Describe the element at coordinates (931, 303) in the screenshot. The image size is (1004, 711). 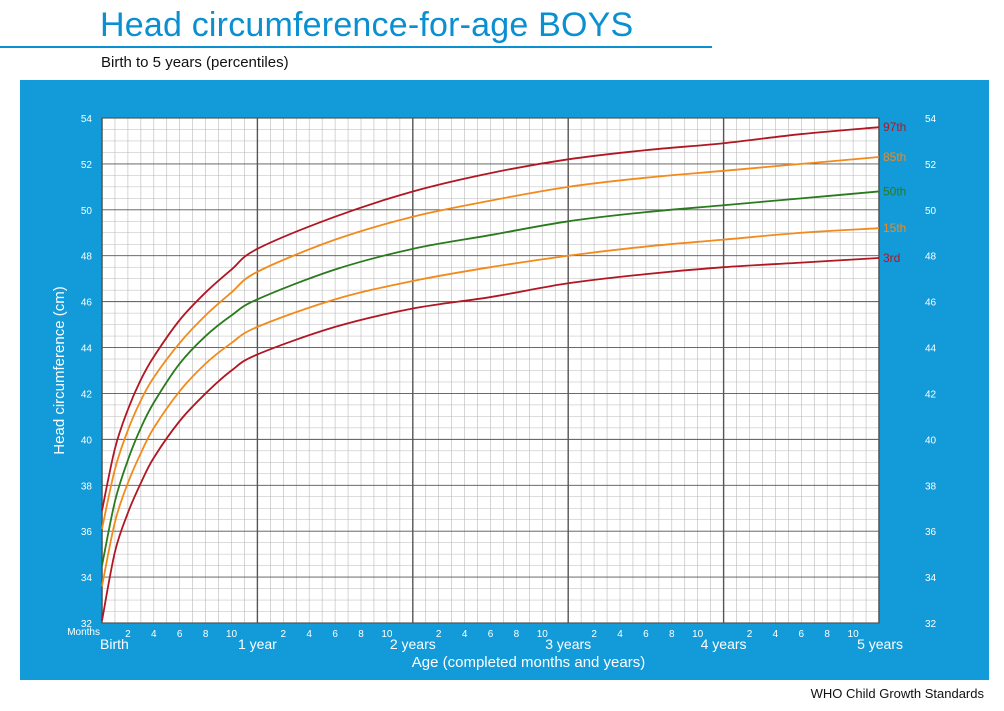
I see `y-tick-label-right: 46` at that location.